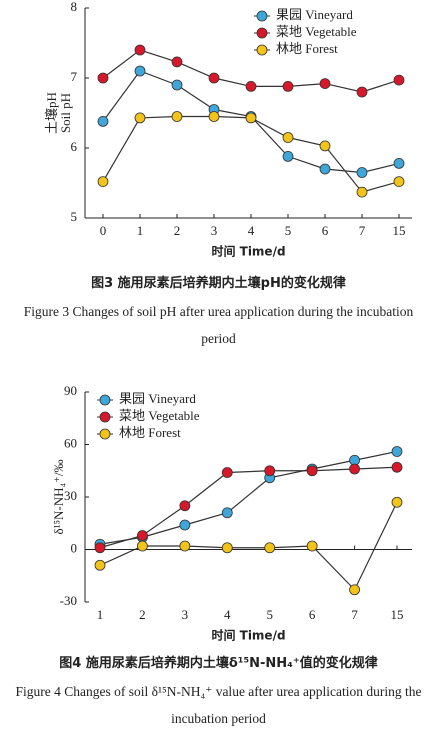  I want to click on y-tick-label: 7, so click(74, 76).